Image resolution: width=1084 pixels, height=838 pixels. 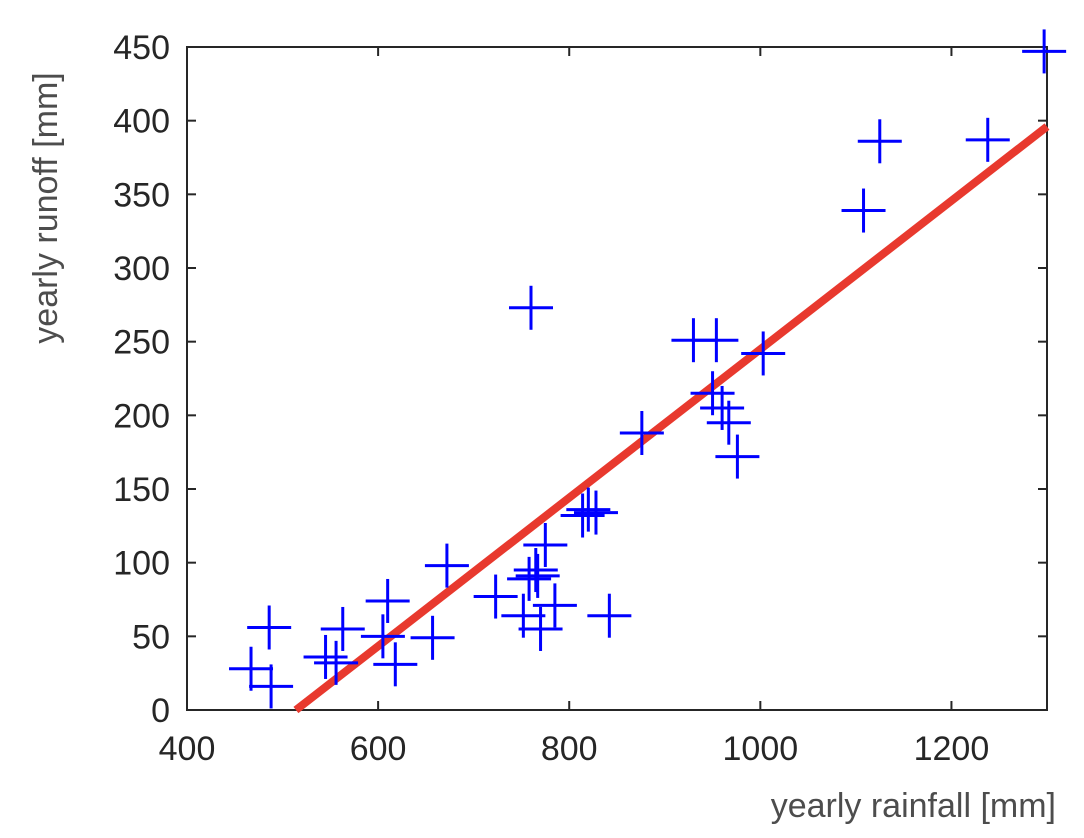 What do you see at coordinates (141, 416) in the screenshot?
I see `y-tick-label: 200` at bounding box center [141, 416].